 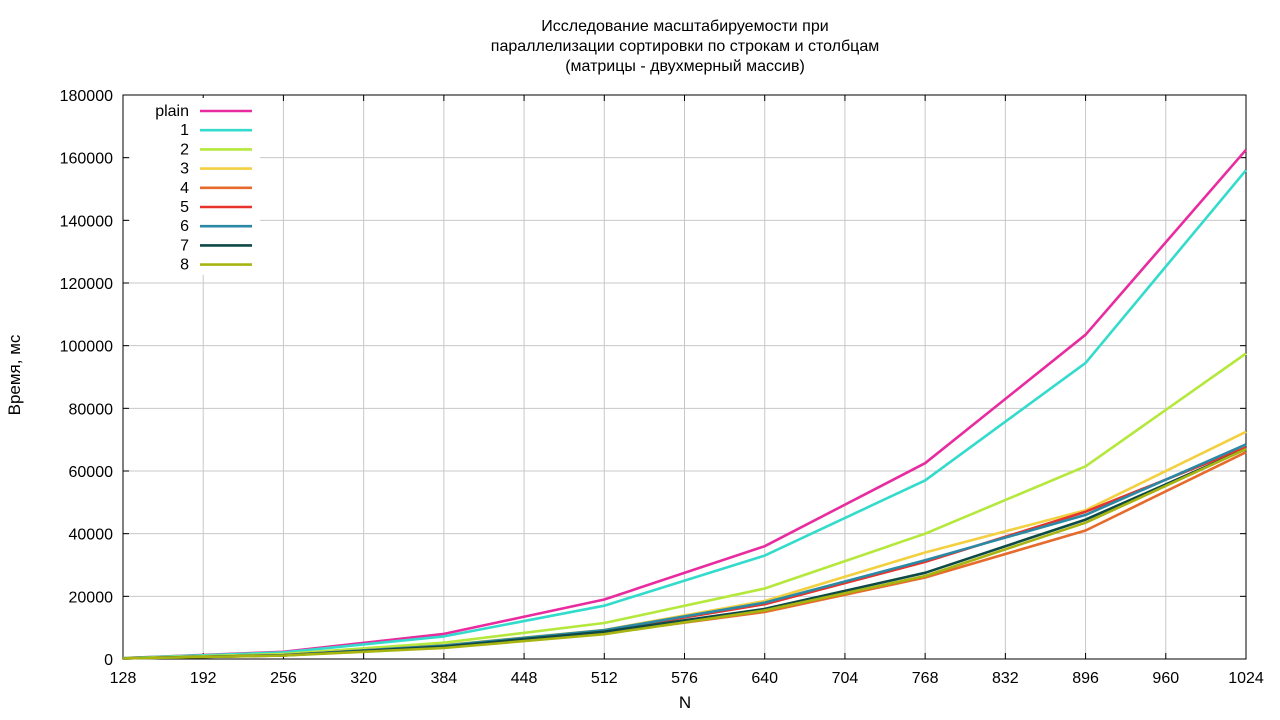 I want to click on y-tick-label: 100000, so click(x=86, y=347).